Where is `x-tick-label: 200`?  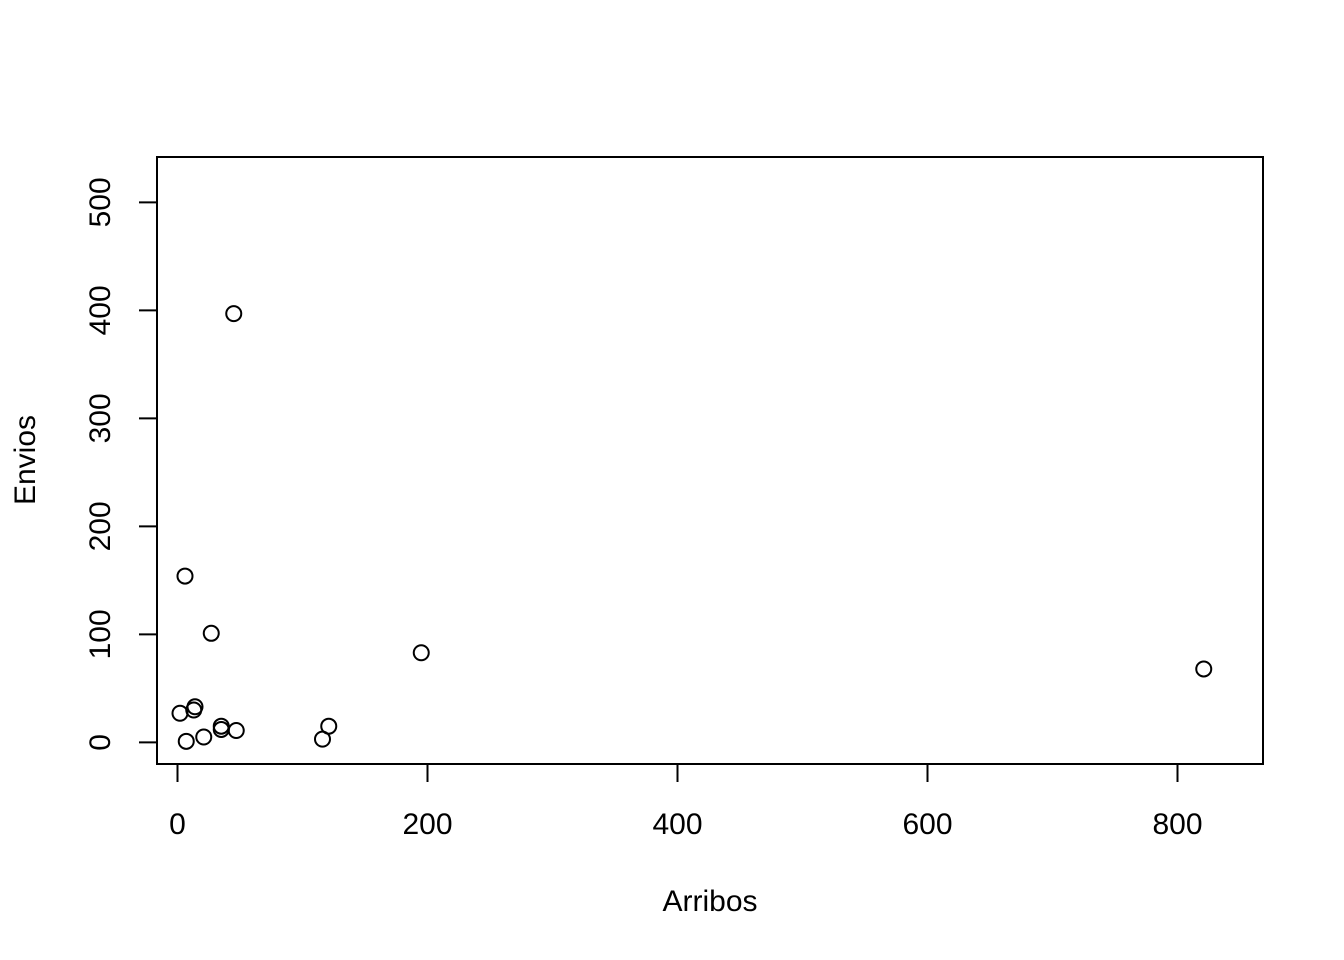 x-tick-label: 200 is located at coordinates (427, 824).